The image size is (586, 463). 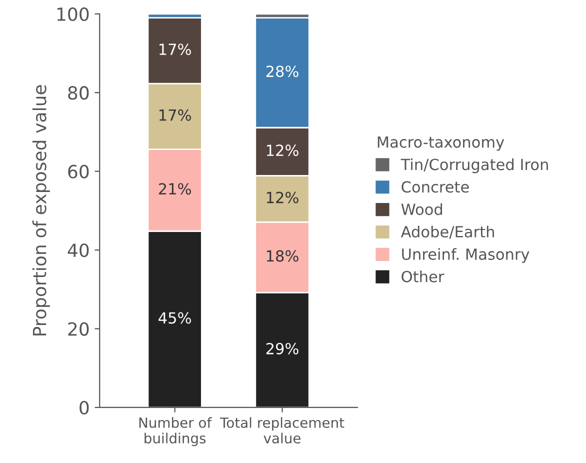 I want to click on data-label: 21%, so click(x=174, y=189).